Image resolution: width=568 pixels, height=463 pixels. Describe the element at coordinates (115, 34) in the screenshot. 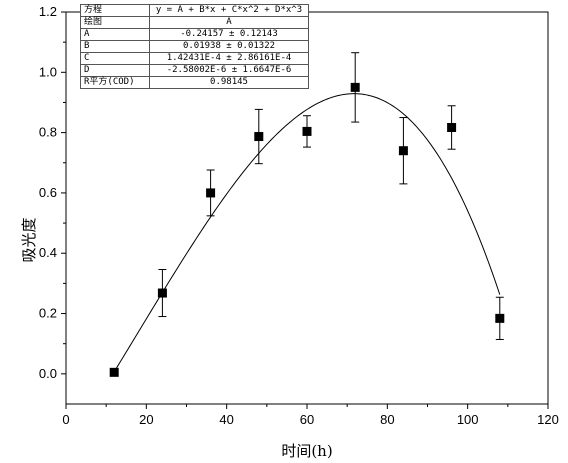

I see `fit-table-key: A` at that location.